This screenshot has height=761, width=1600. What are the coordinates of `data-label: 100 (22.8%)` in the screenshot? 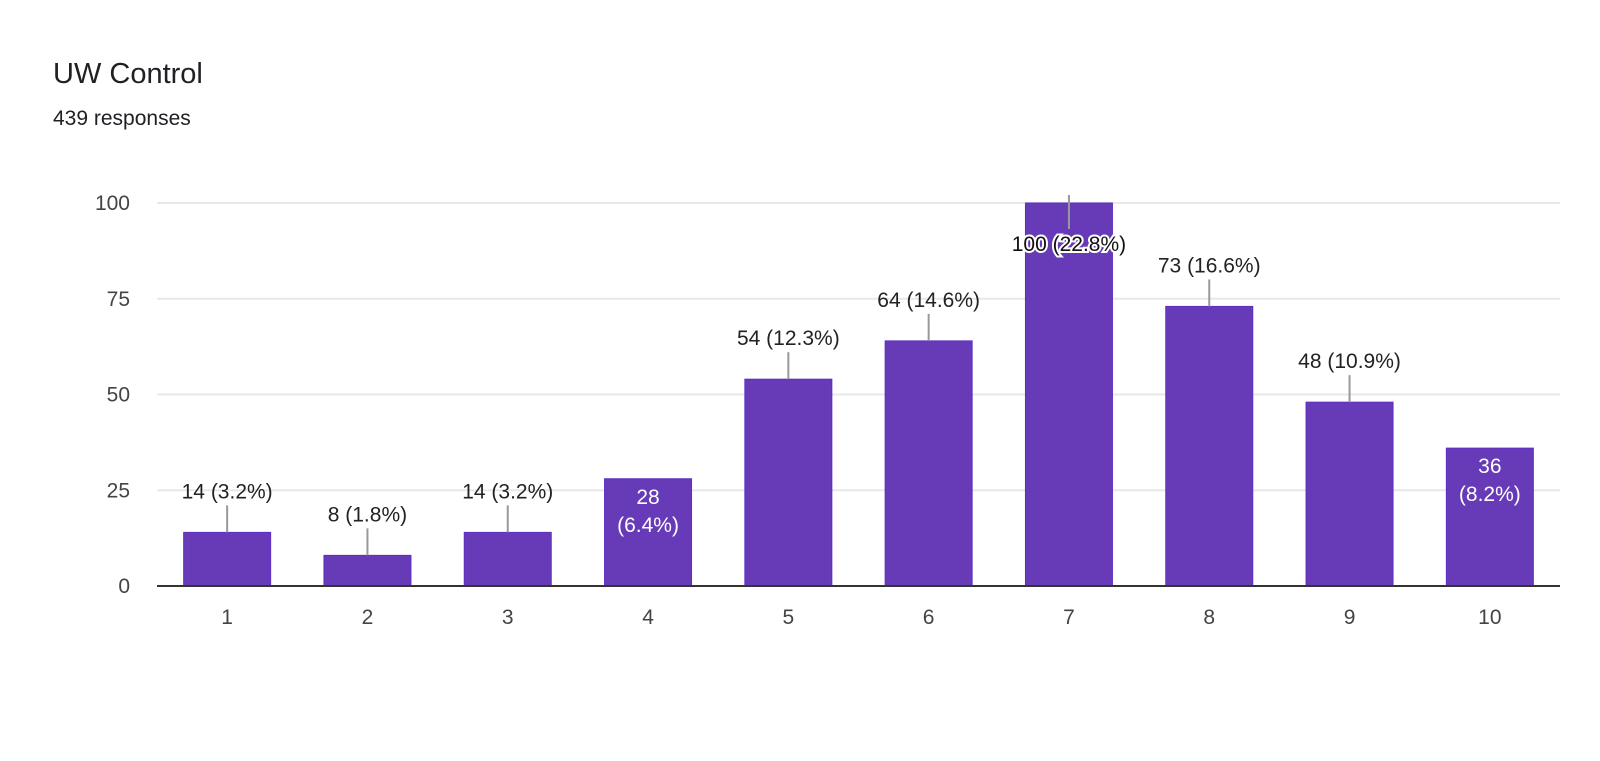 It's located at (1069, 244).